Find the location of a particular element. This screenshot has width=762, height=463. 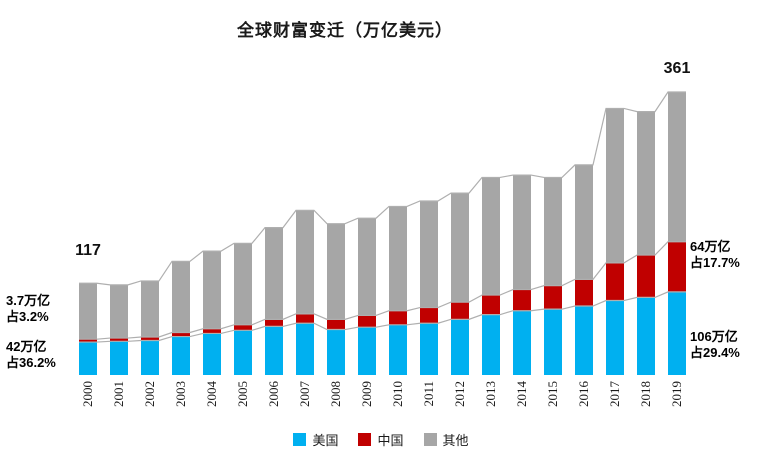

bar-2004-others is located at coordinates (212, 290).